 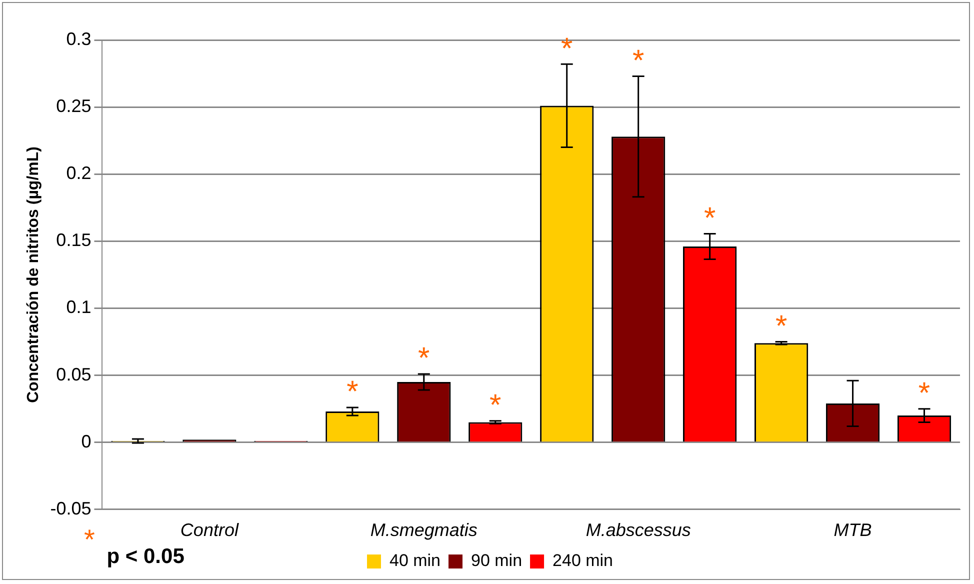 I want to click on y-tick-label: 0.05, so click(x=74, y=374).